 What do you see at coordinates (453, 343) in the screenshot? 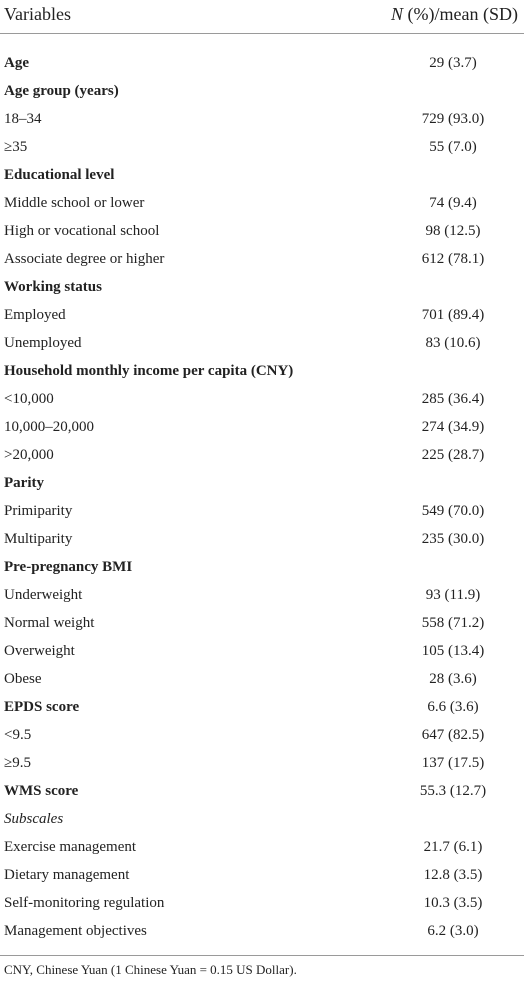
I see `row-value: 83 (10.6)` at bounding box center [453, 343].